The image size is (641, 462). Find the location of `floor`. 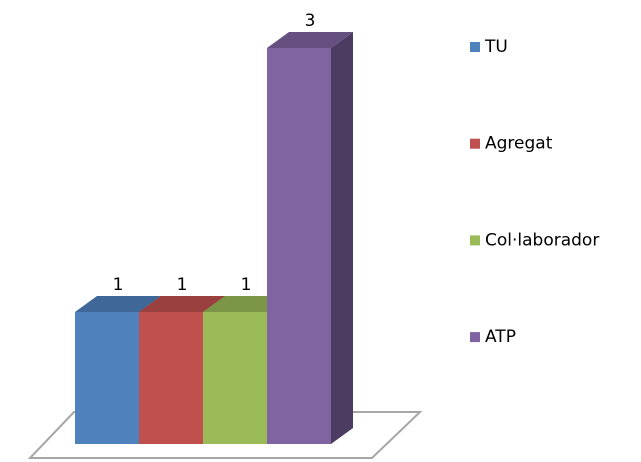

floor is located at coordinates (225, 435).